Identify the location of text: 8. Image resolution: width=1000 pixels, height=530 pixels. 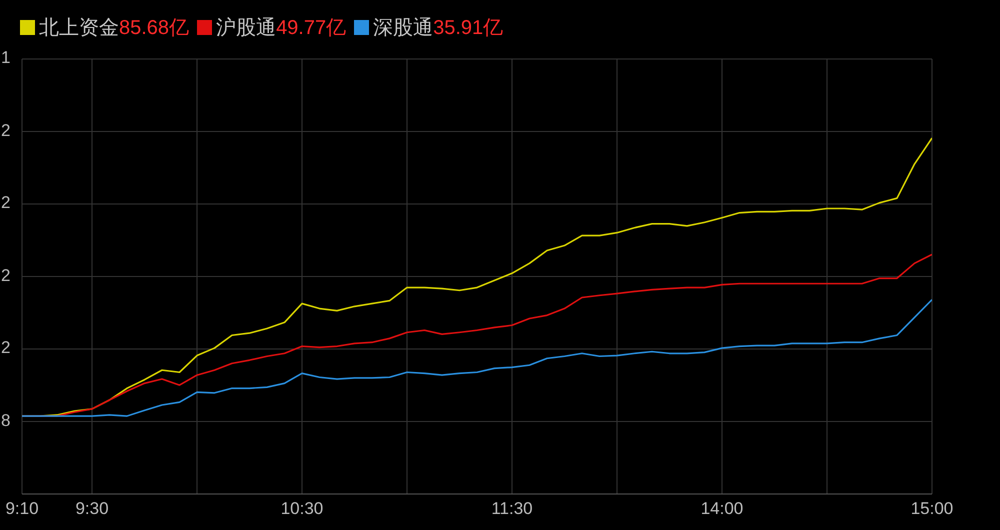
(5, 420).